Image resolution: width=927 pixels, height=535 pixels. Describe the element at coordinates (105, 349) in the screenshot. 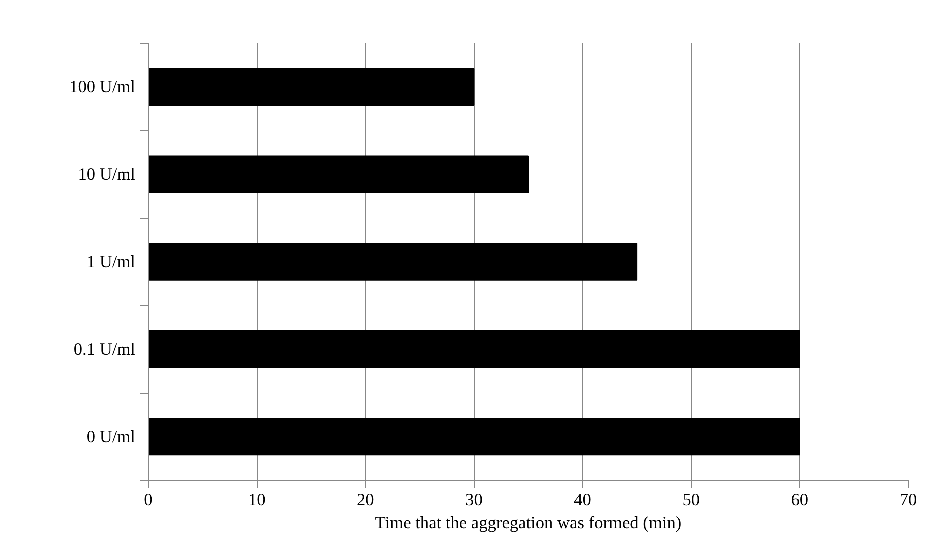

I see `y-tick-label: 0.1 U/ml` at that location.